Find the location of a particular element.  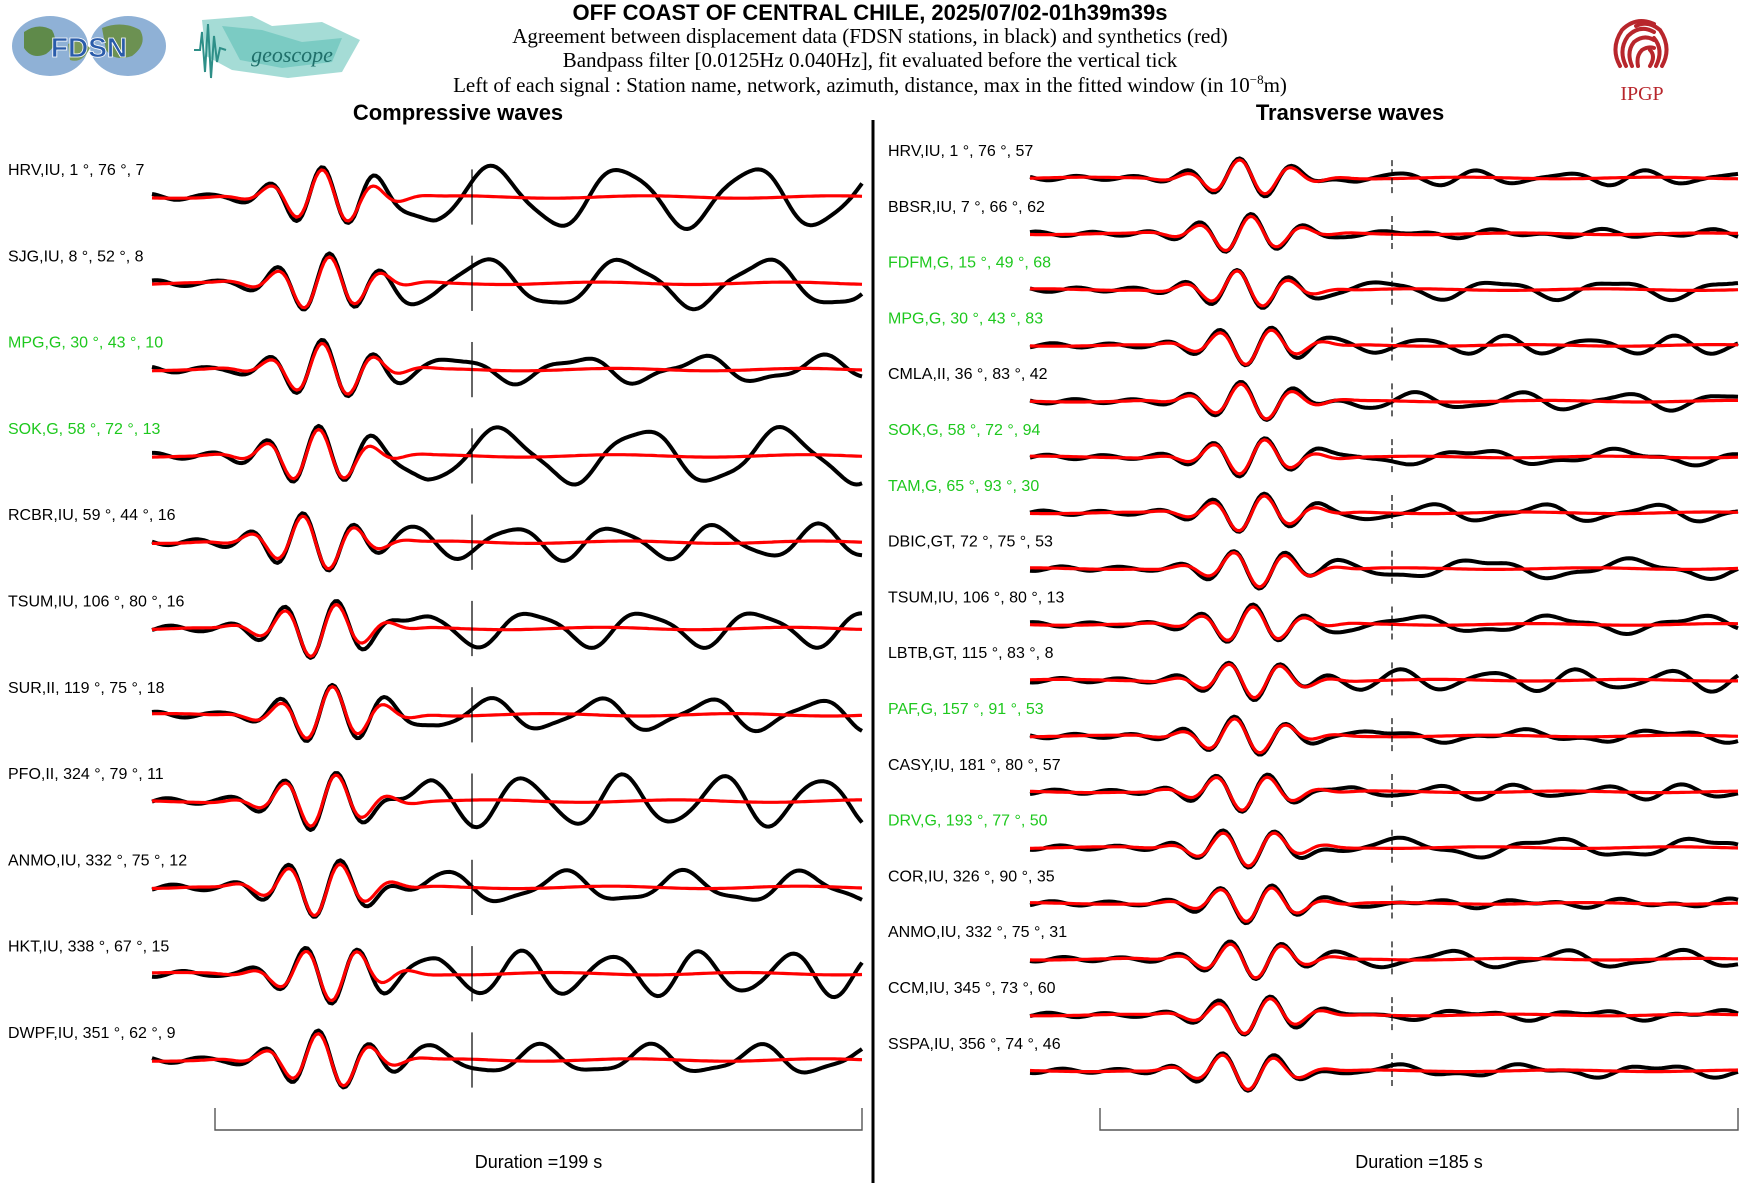

geoscope-logo: geoscope is located at coordinates (278, 47).